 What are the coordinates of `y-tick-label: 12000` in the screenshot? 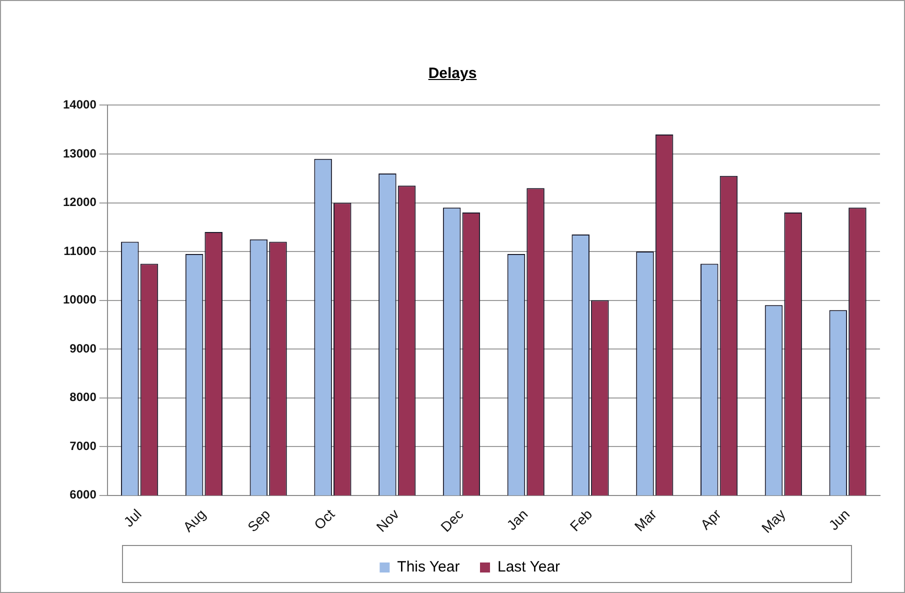 It's located at (79, 202).